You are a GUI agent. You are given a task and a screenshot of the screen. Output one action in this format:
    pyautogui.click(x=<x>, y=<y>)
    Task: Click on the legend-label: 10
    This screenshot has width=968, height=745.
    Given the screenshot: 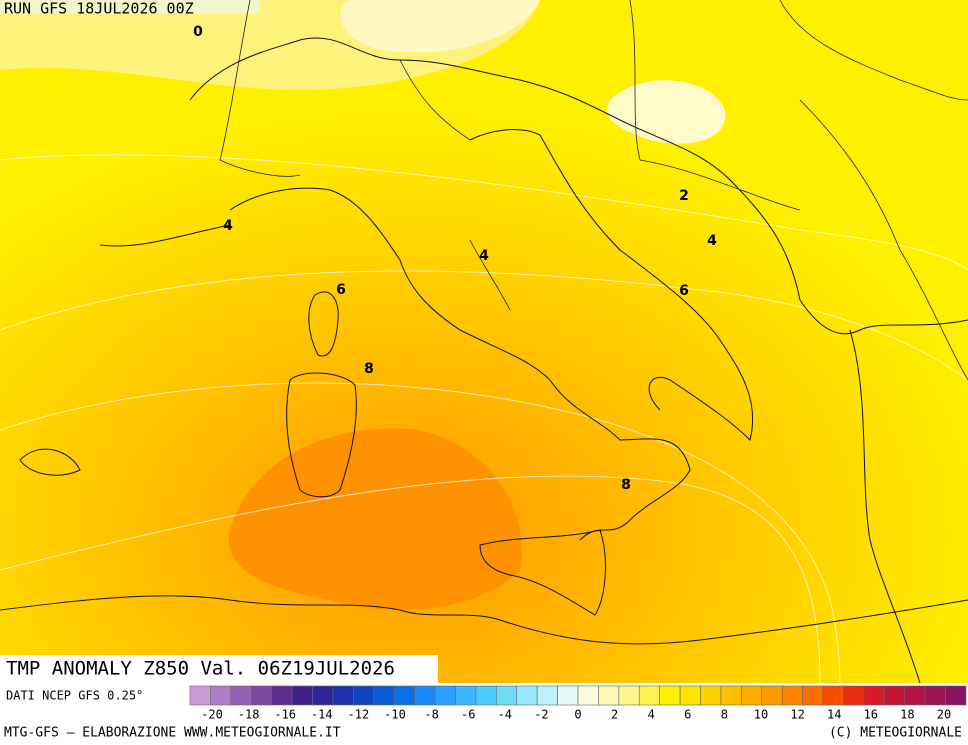 What is the action you would take?
    pyautogui.click(x=761, y=715)
    